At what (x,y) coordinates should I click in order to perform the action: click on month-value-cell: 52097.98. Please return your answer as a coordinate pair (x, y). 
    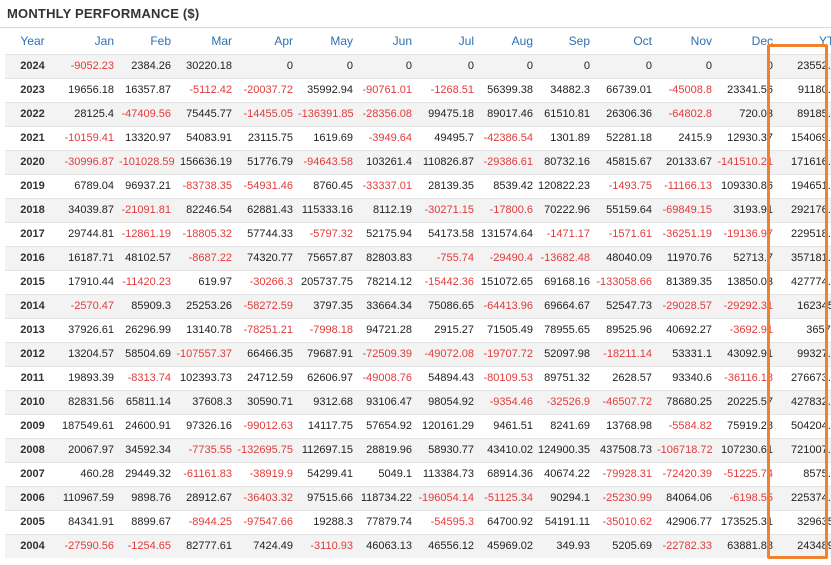
    Looking at the image, I should click on (566, 353).